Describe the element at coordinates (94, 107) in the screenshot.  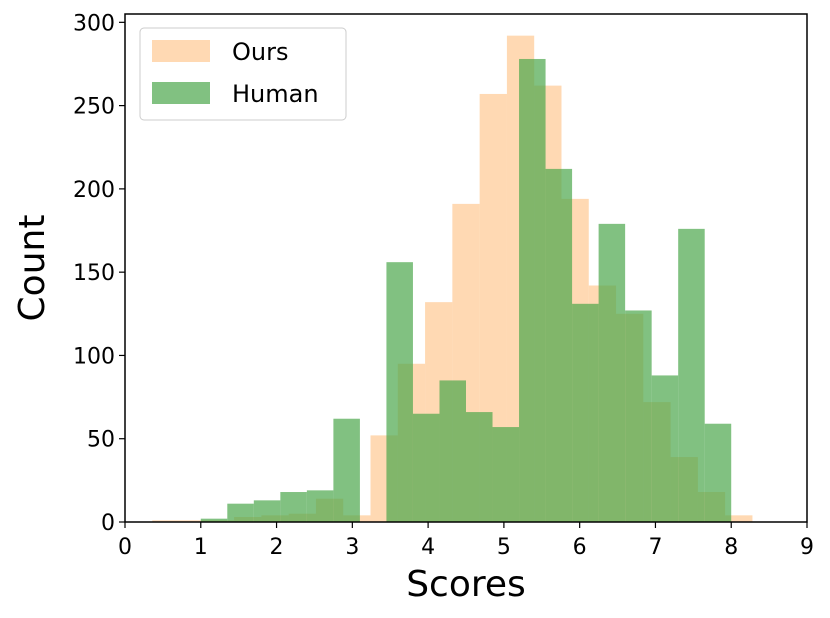
I see `y-tick-label-5: 250` at that location.